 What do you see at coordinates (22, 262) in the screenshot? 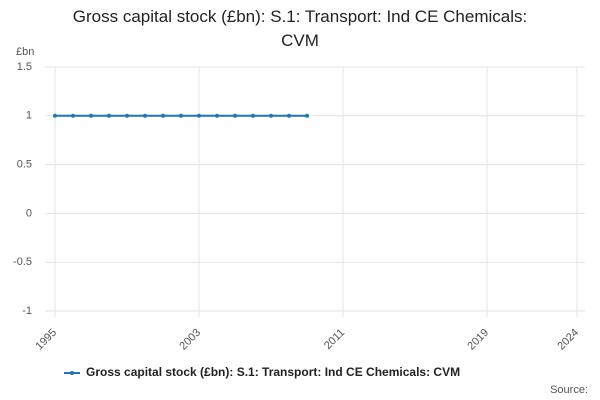
I see `y-tick-label: -0.5` at bounding box center [22, 262].